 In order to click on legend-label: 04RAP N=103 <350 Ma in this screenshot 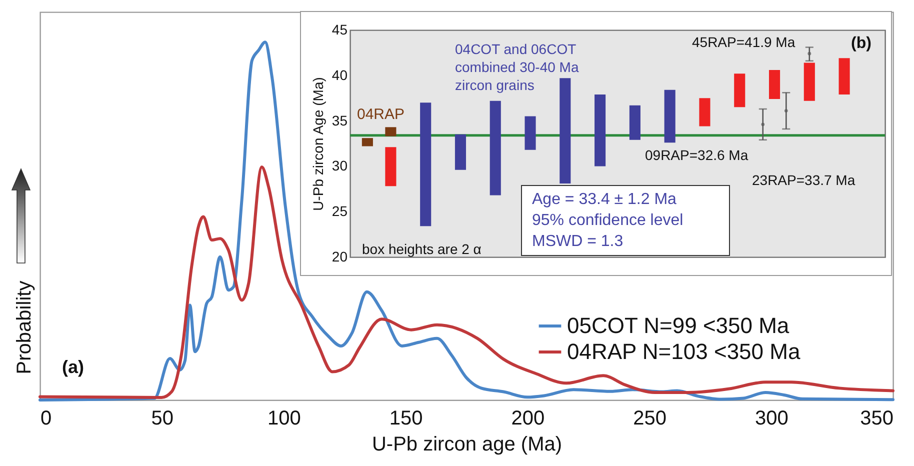, I will do `click(684, 351)`.